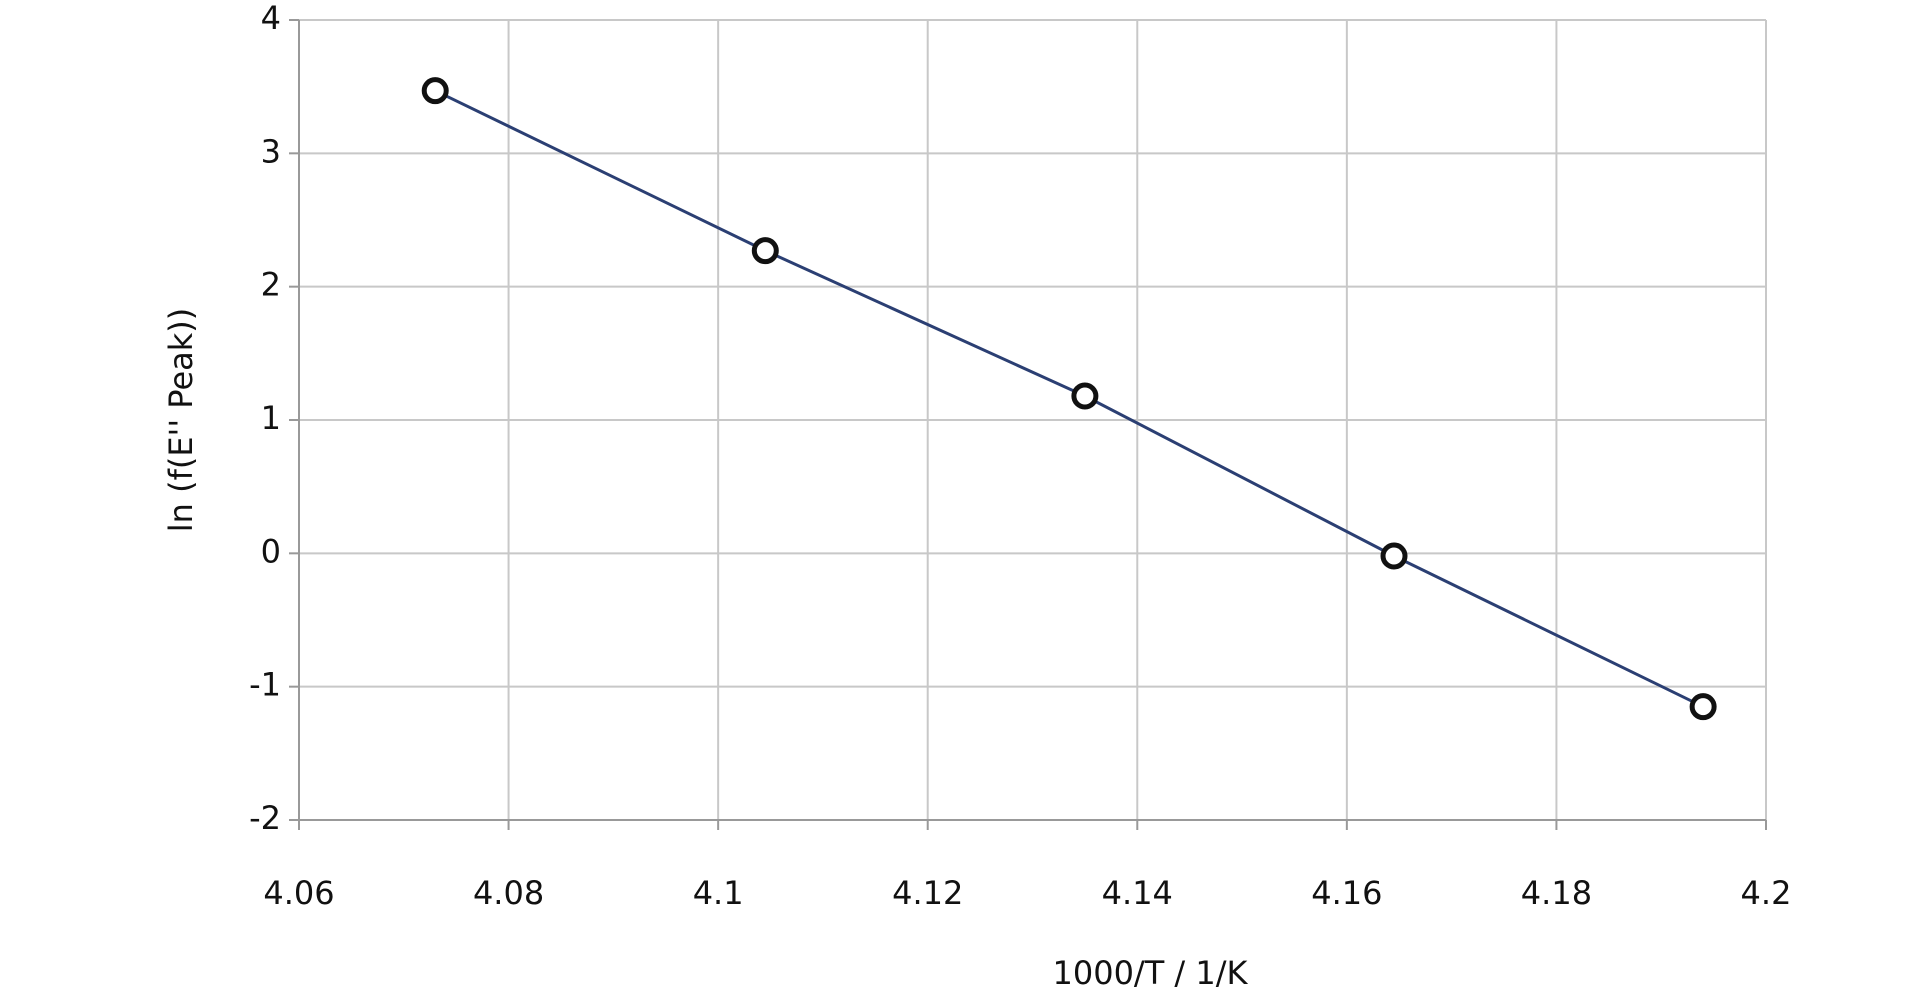 Image resolution: width=1920 pixels, height=993 pixels. Describe the element at coordinates (927, 893) in the screenshot. I see `x-tick-label: 4.12` at that location.